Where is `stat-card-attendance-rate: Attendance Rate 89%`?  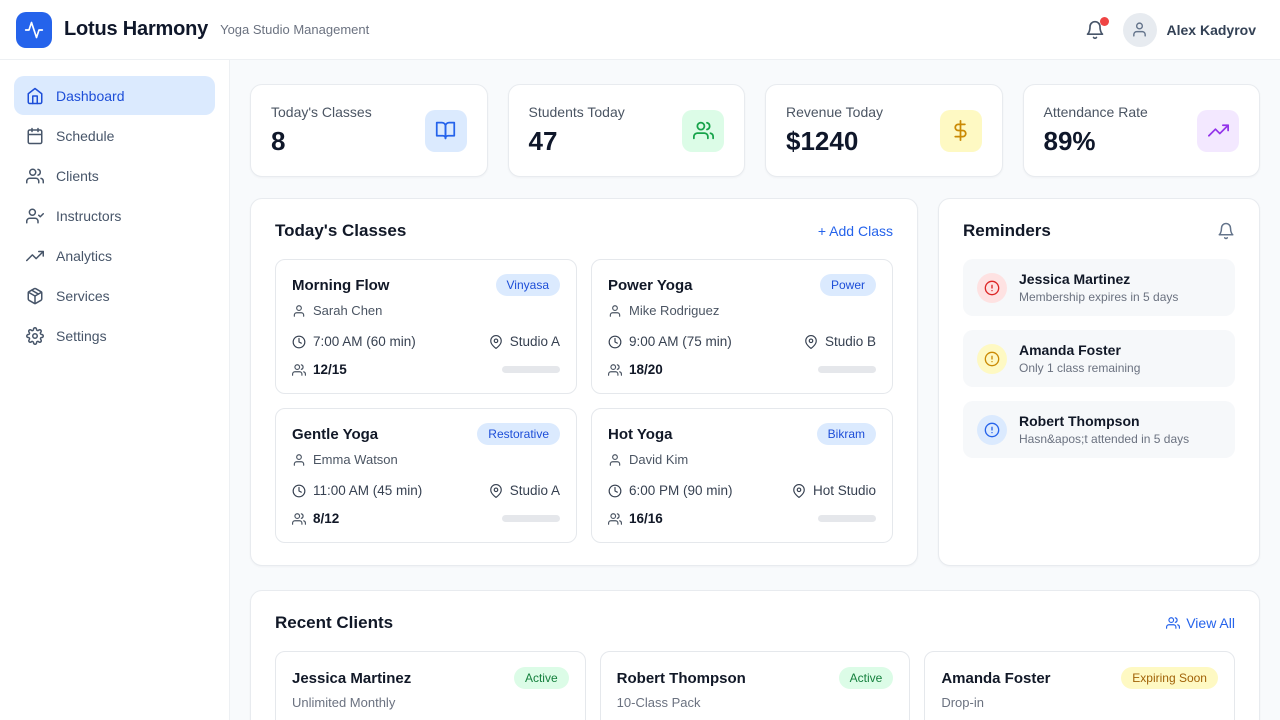
stat-card-attendance-rate: Attendance Rate 89% is located at coordinates (1141, 130).